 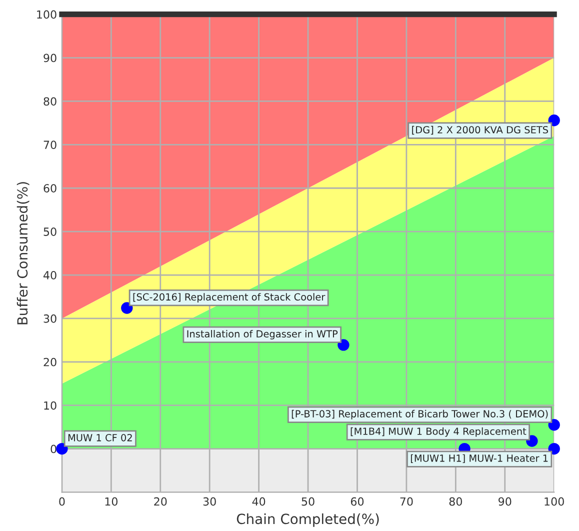 What do you see at coordinates (505, 501) in the screenshot?
I see `x-tick-label: 90` at bounding box center [505, 501].